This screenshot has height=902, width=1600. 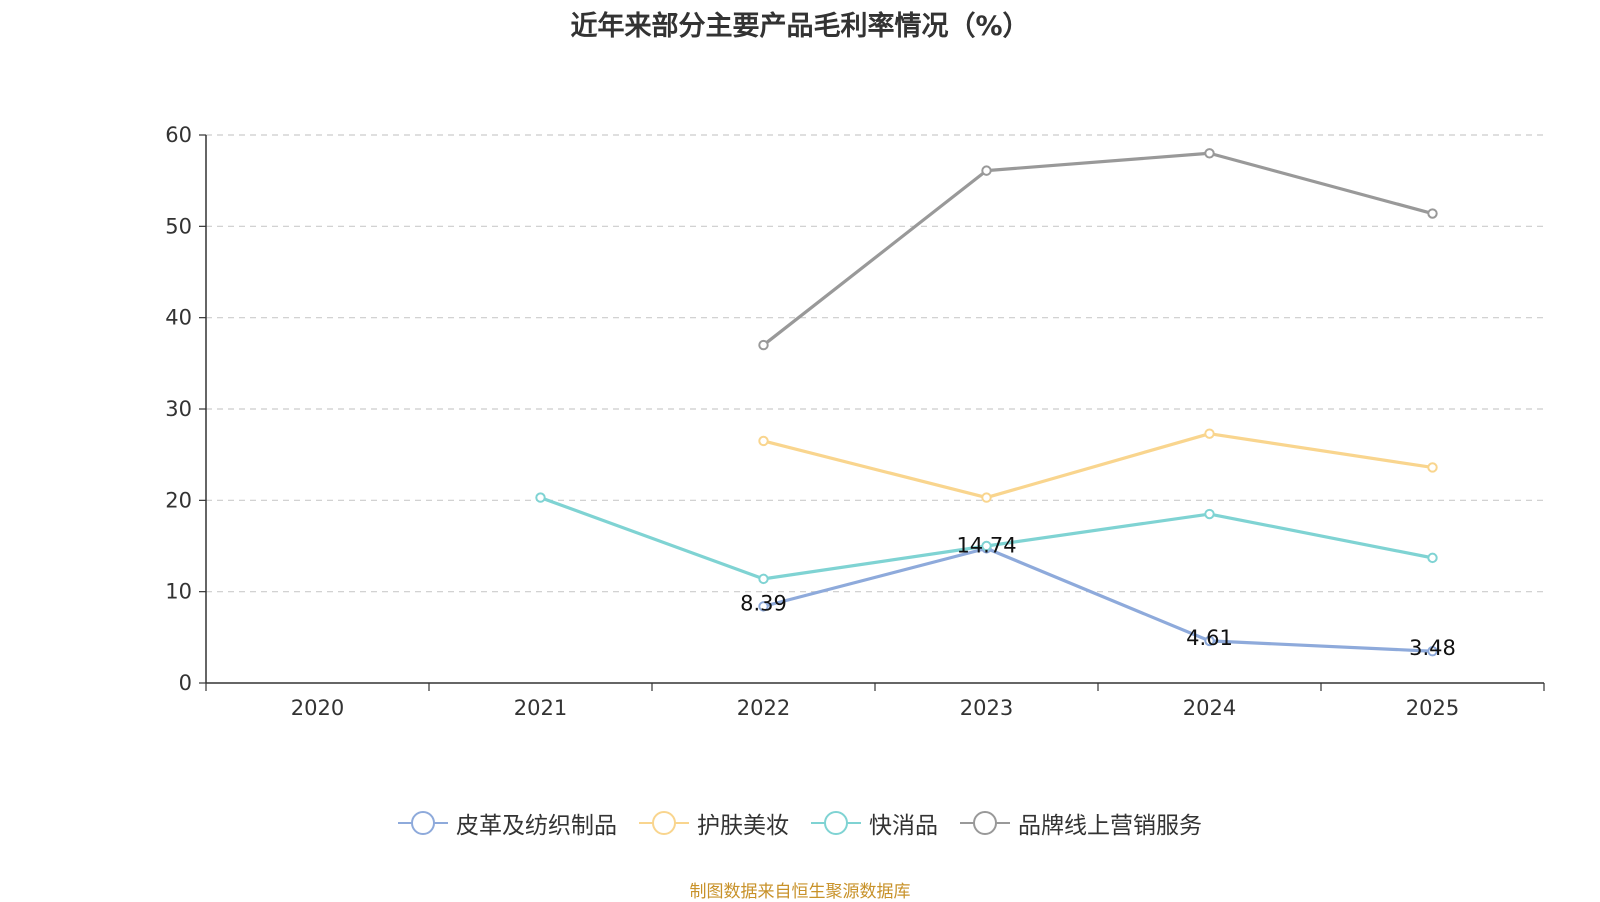 I want to click on data-label: 8.39, so click(x=763, y=603).